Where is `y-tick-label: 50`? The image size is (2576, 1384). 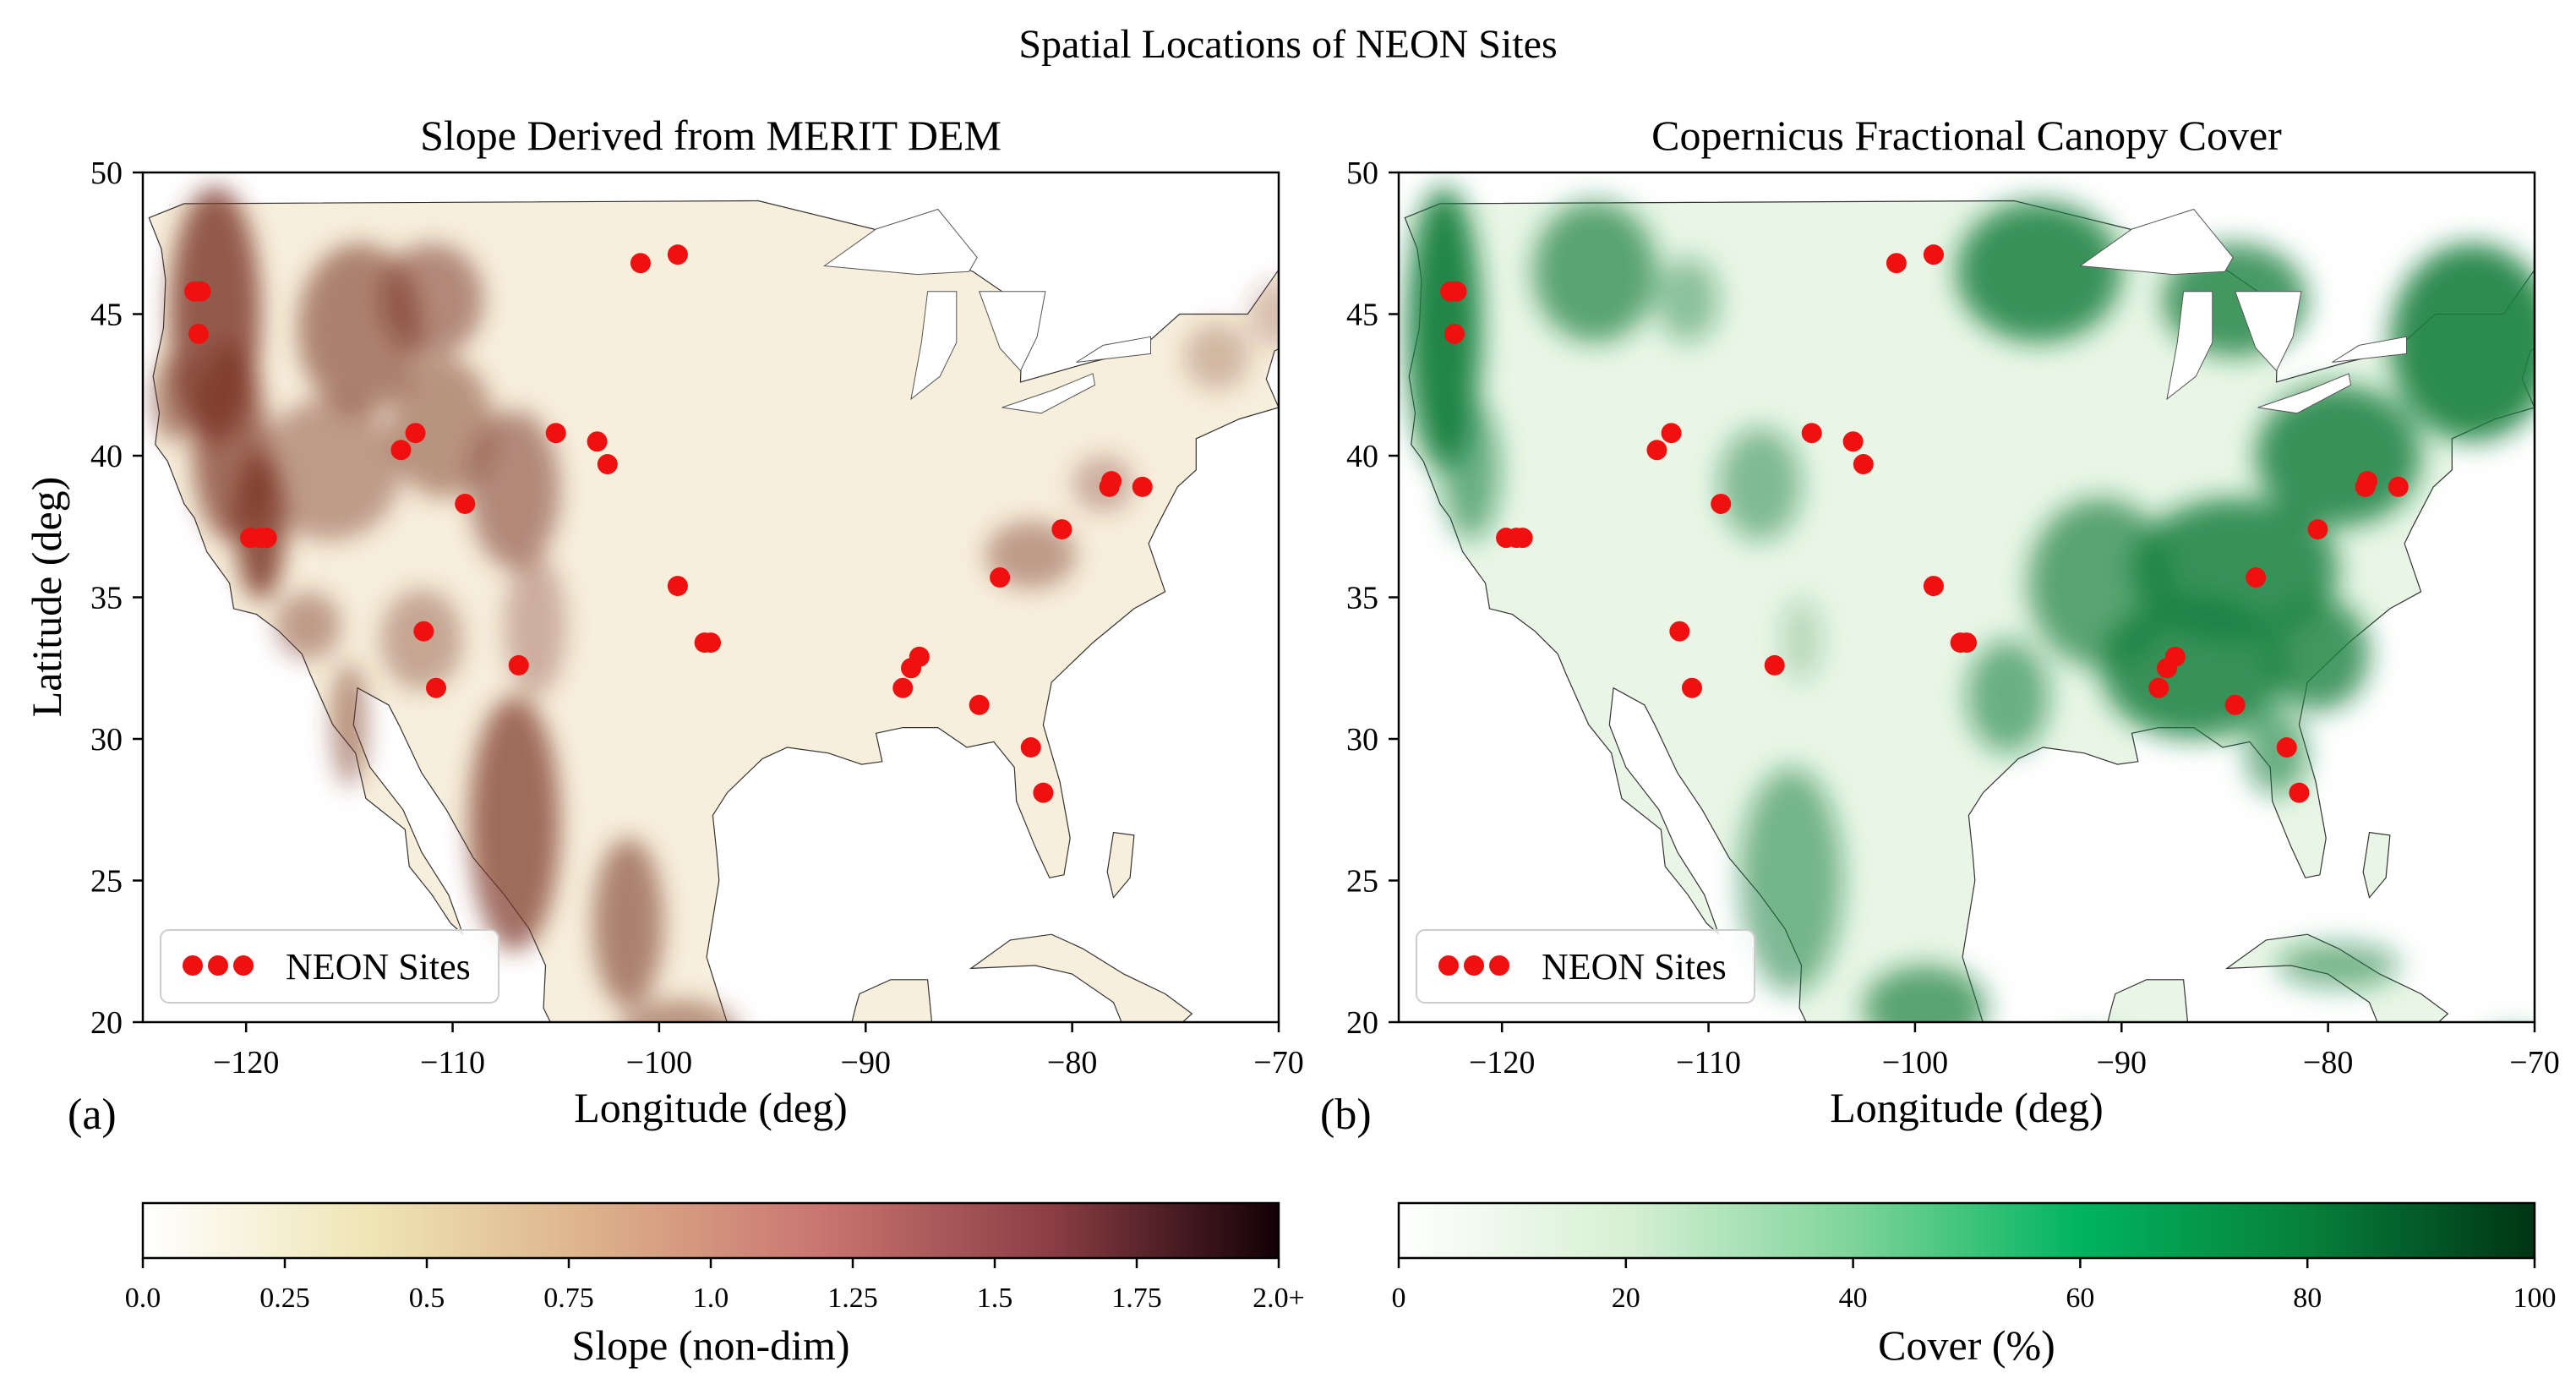
y-tick-label: 50 is located at coordinates (106, 174).